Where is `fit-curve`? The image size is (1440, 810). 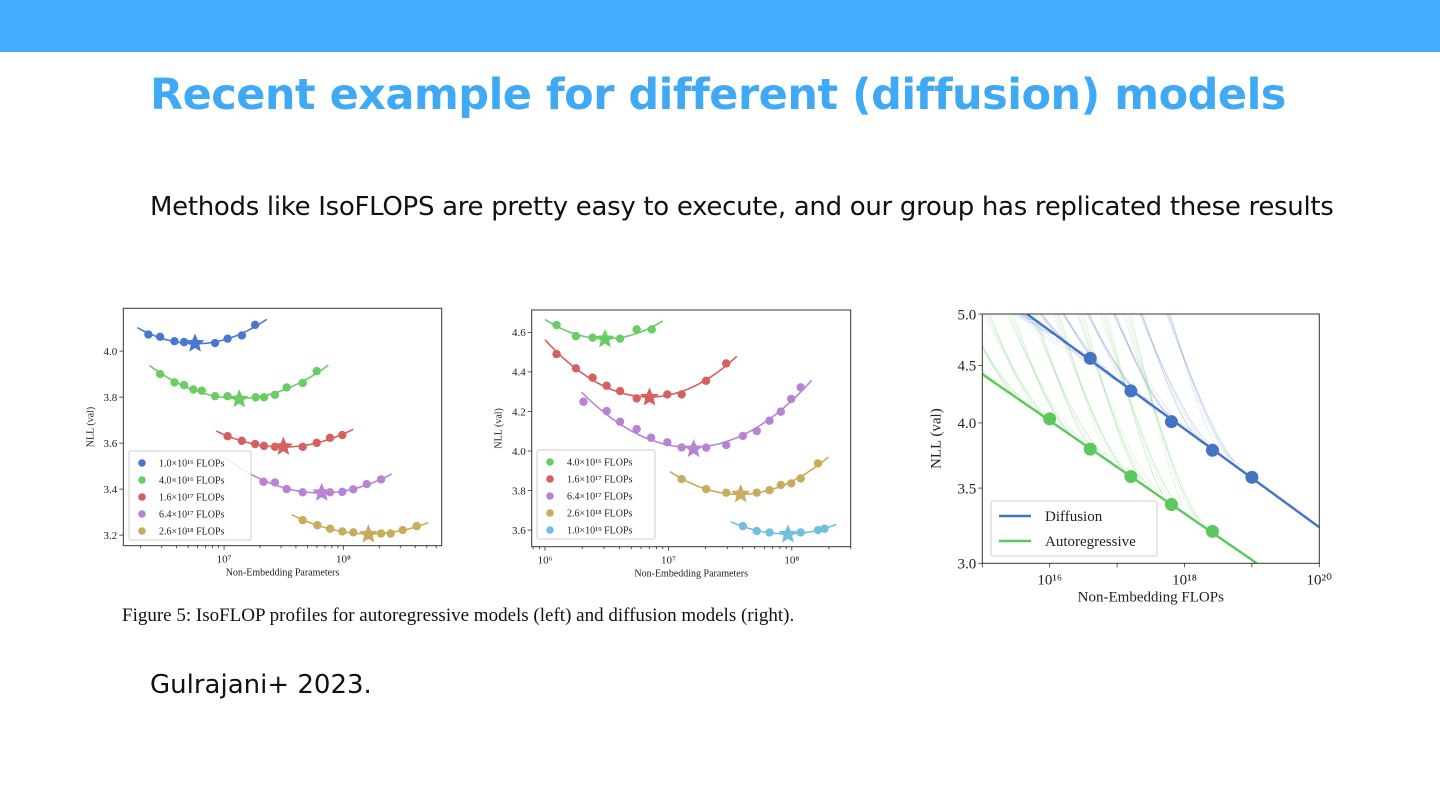 fit-curve is located at coordinates (360, 524).